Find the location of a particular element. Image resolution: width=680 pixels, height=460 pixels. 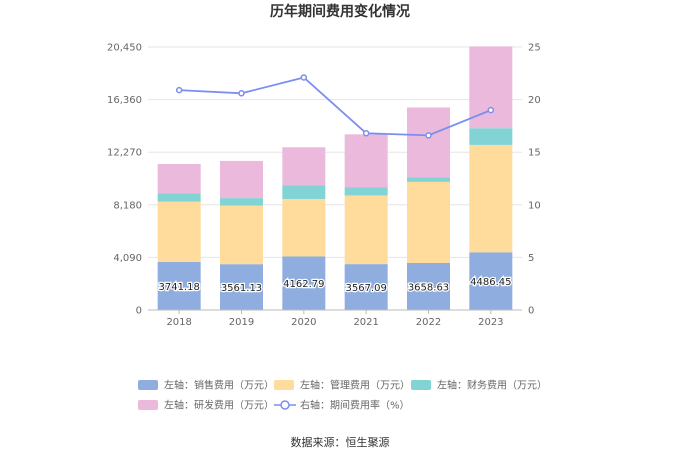

legend-label: 右轴：期间费用率（%） is located at coordinates (355, 405).